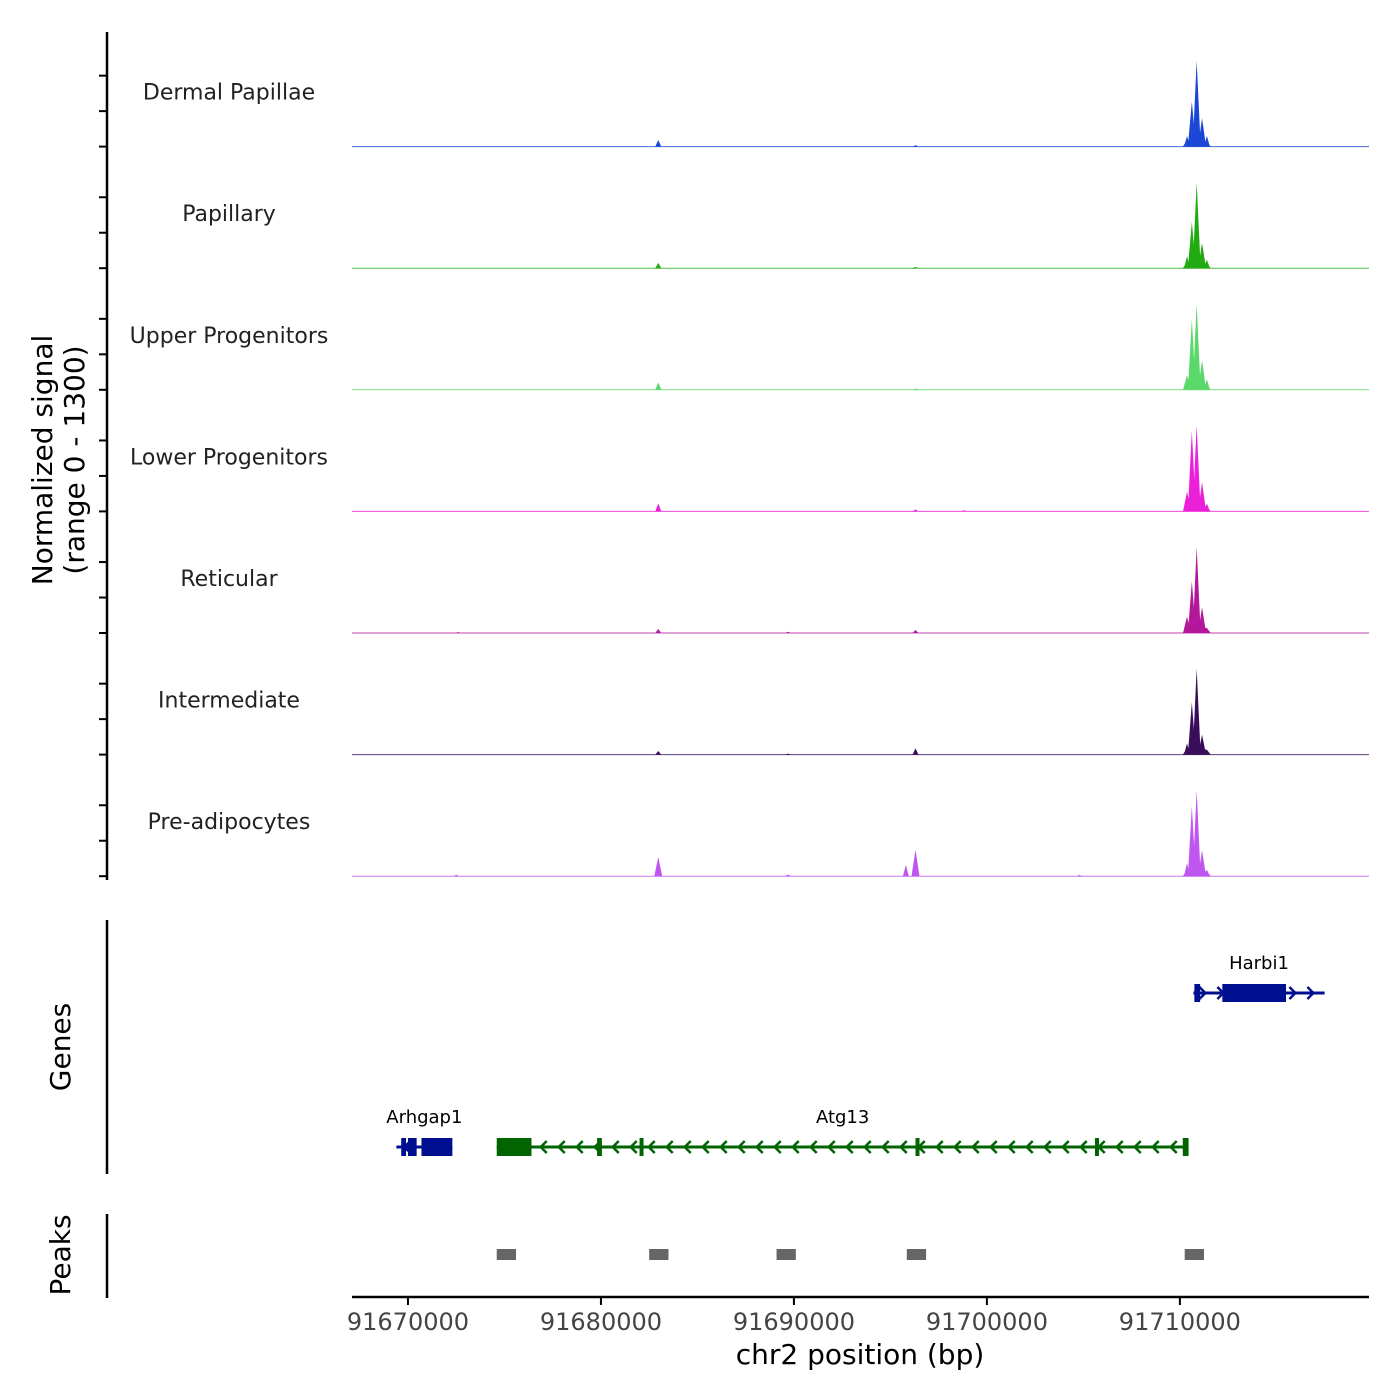 The height and width of the screenshot is (1400, 1400). What do you see at coordinates (775, 225) in the screenshot?
I see `track-papillary: Papillary` at bounding box center [775, 225].